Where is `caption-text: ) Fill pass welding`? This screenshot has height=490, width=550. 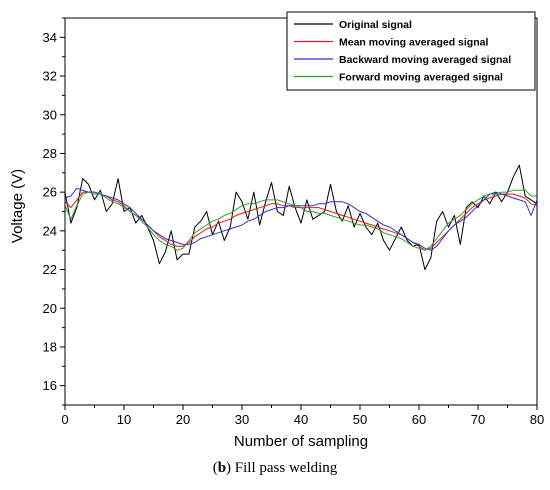
caption-text: ) Fill pass welding is located at coordinates (282, 468).